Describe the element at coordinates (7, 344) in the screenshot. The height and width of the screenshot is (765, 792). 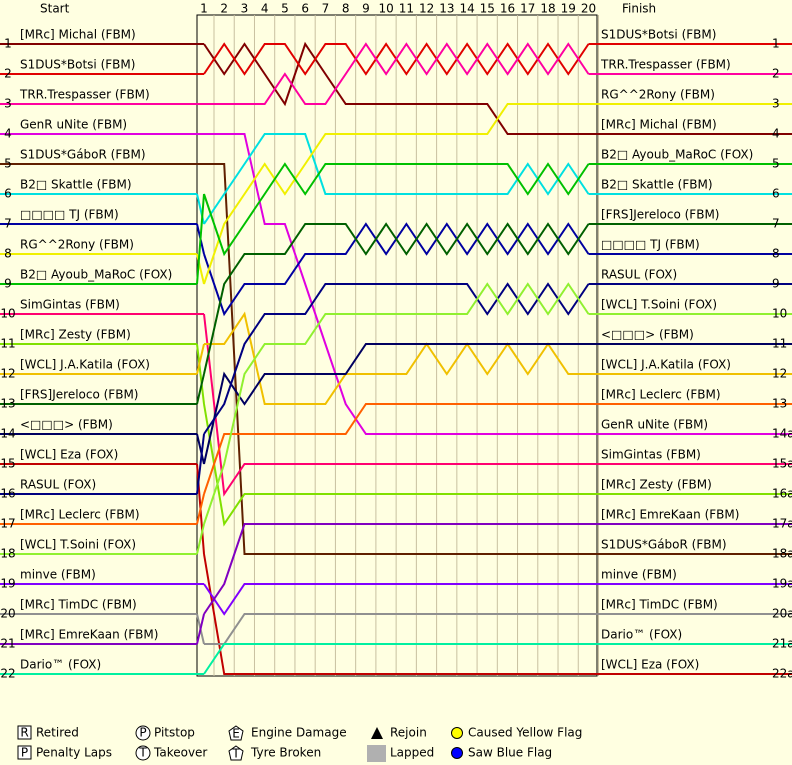
I see `start-position: 11` at that location.